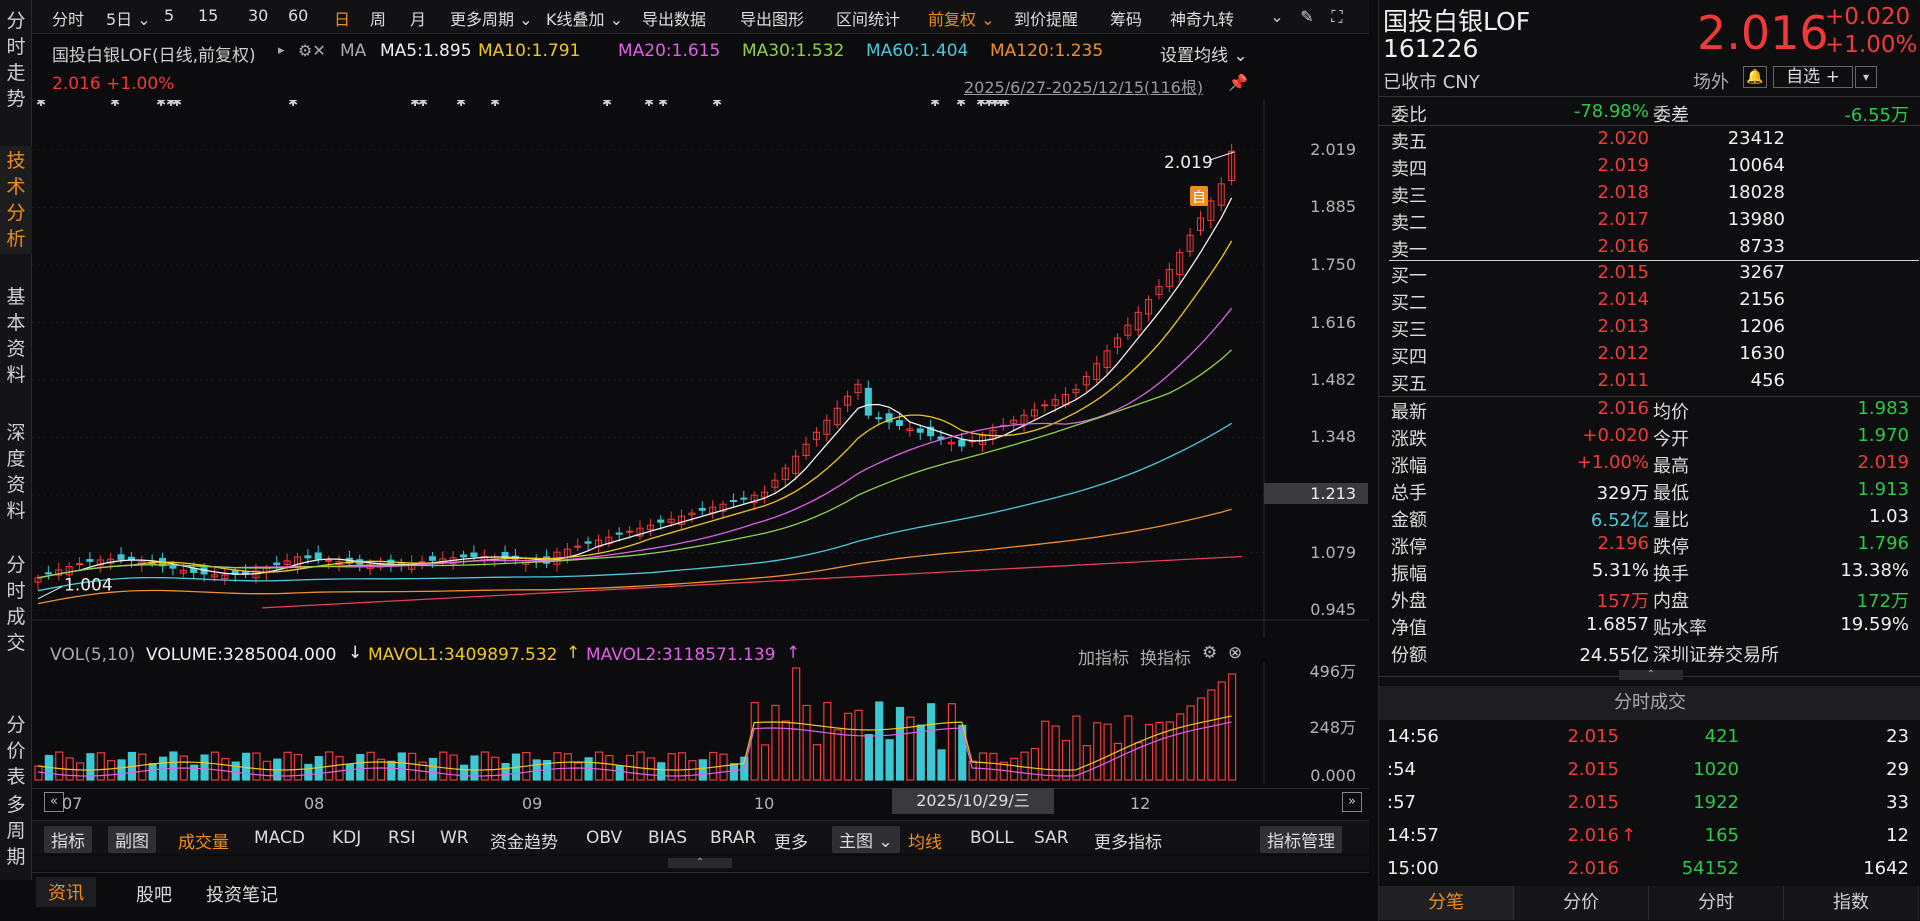 The width and height of the screenshot is (1920, 921). Describe the element at coordinates (1352, 802) in the screenshot. I see `scroll-right-icon: »` at that location.